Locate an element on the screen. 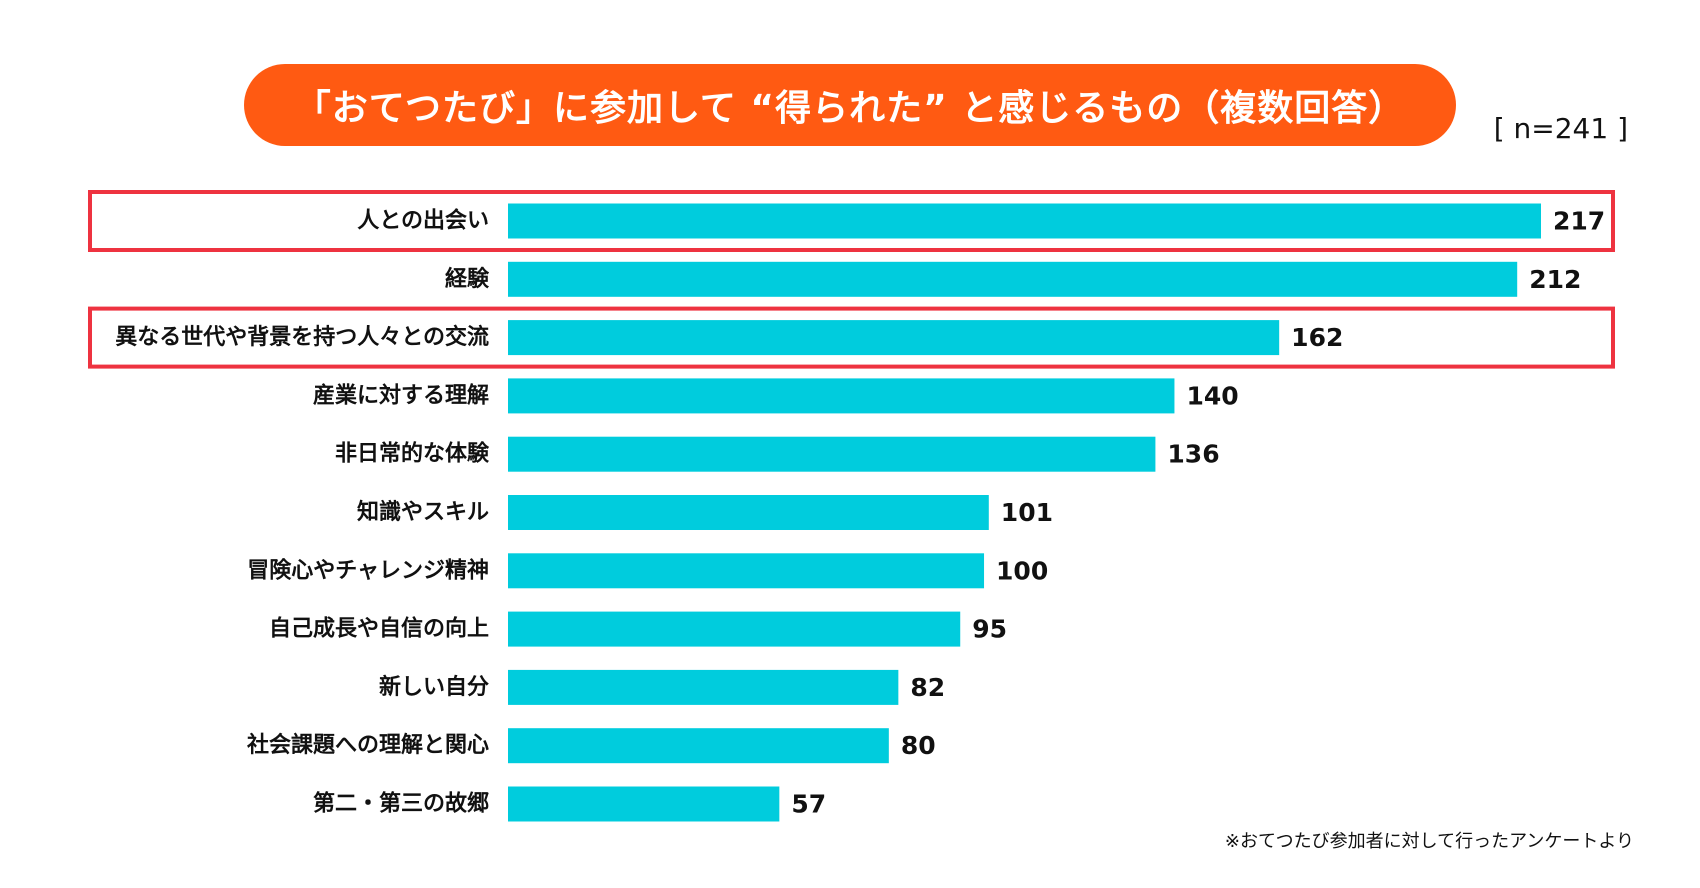 Image resolution: width=1700 pixels, height=888 pixels. category-label: 知識やスキル is located at coordinates (423, 512).